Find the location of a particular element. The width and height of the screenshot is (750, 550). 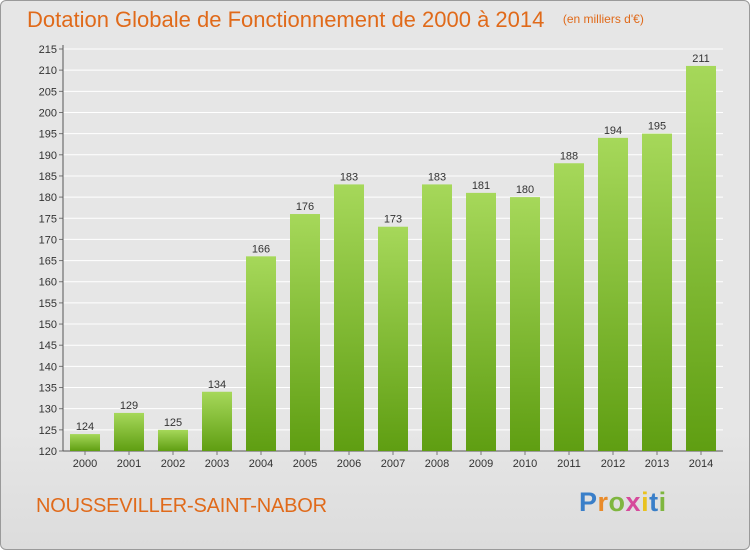

y-tick-label: 180 is located at coordinates (48, 198).